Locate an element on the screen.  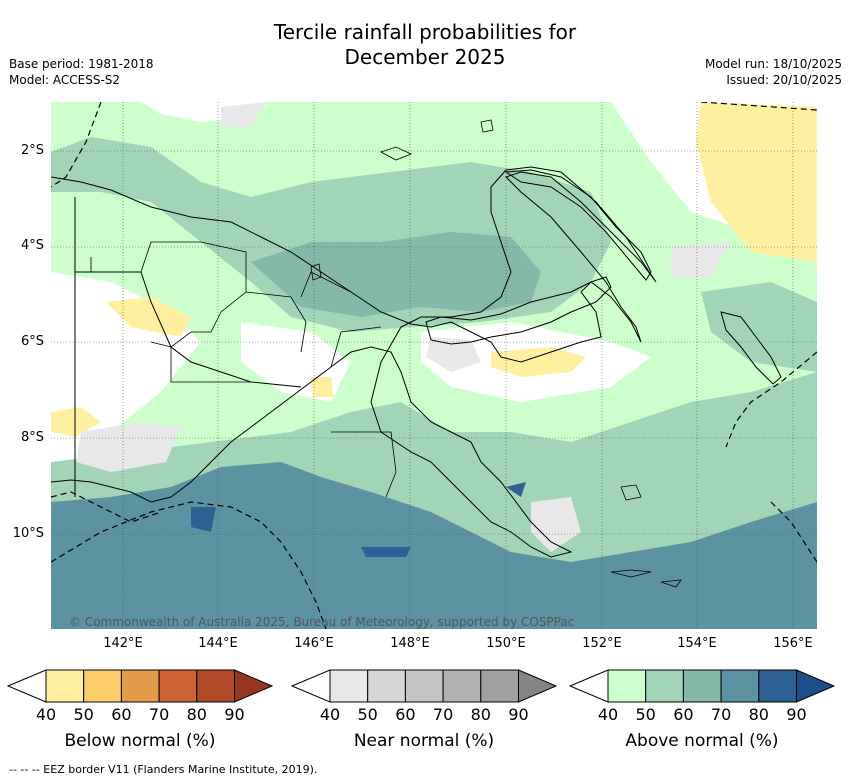
cb-above-tick: 70 is located at coordinates (721, 714).